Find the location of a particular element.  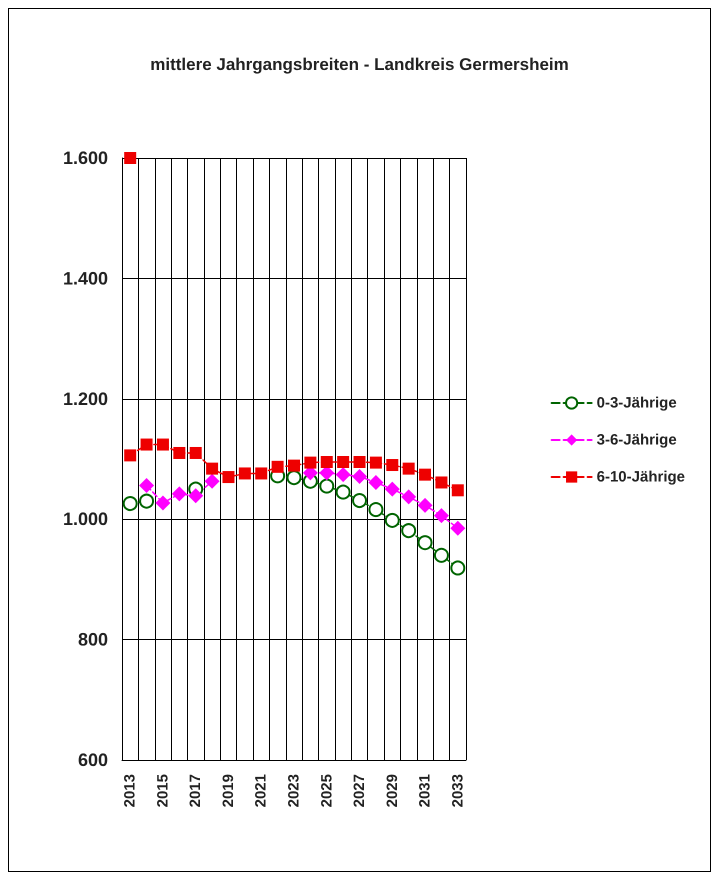

y-tick-label: 1.000 is located at coordinates (85, 519).